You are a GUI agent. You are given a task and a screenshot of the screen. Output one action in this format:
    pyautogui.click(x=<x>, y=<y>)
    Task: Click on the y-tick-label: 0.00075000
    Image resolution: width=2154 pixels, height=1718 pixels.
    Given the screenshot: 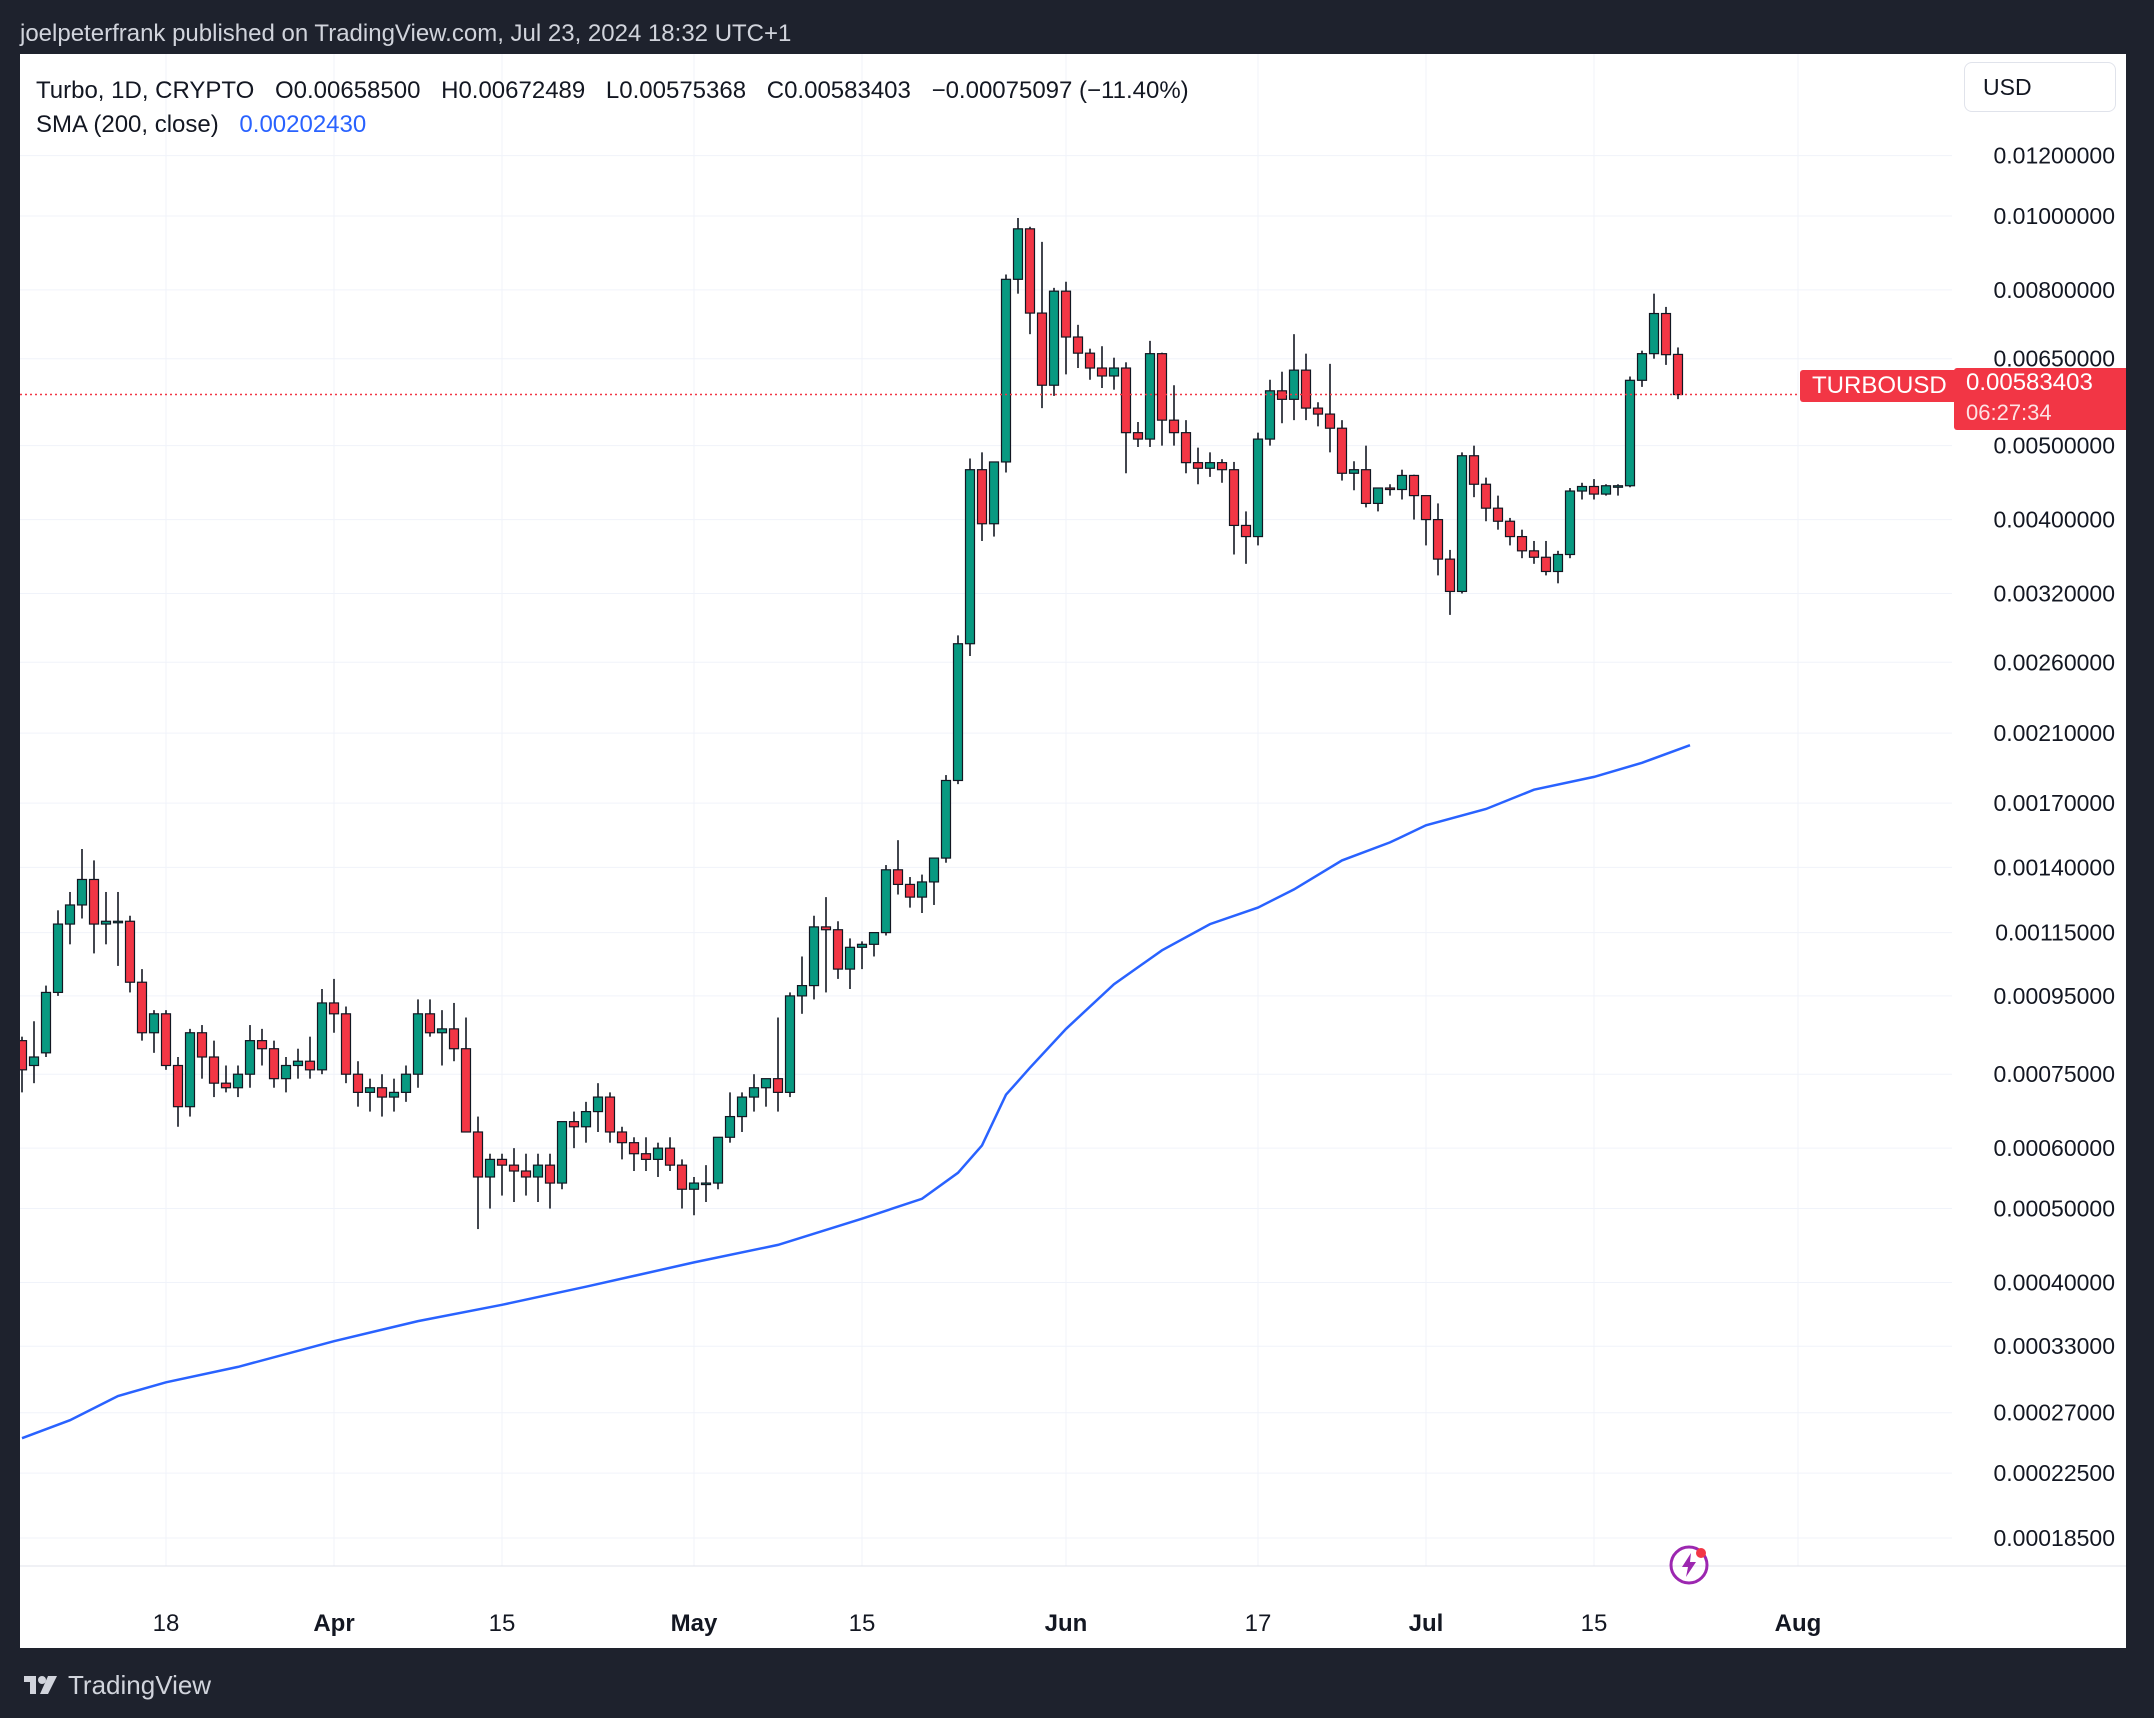 What is the action you would take?
    pyautogui.click(x=2054, y=1074)
    